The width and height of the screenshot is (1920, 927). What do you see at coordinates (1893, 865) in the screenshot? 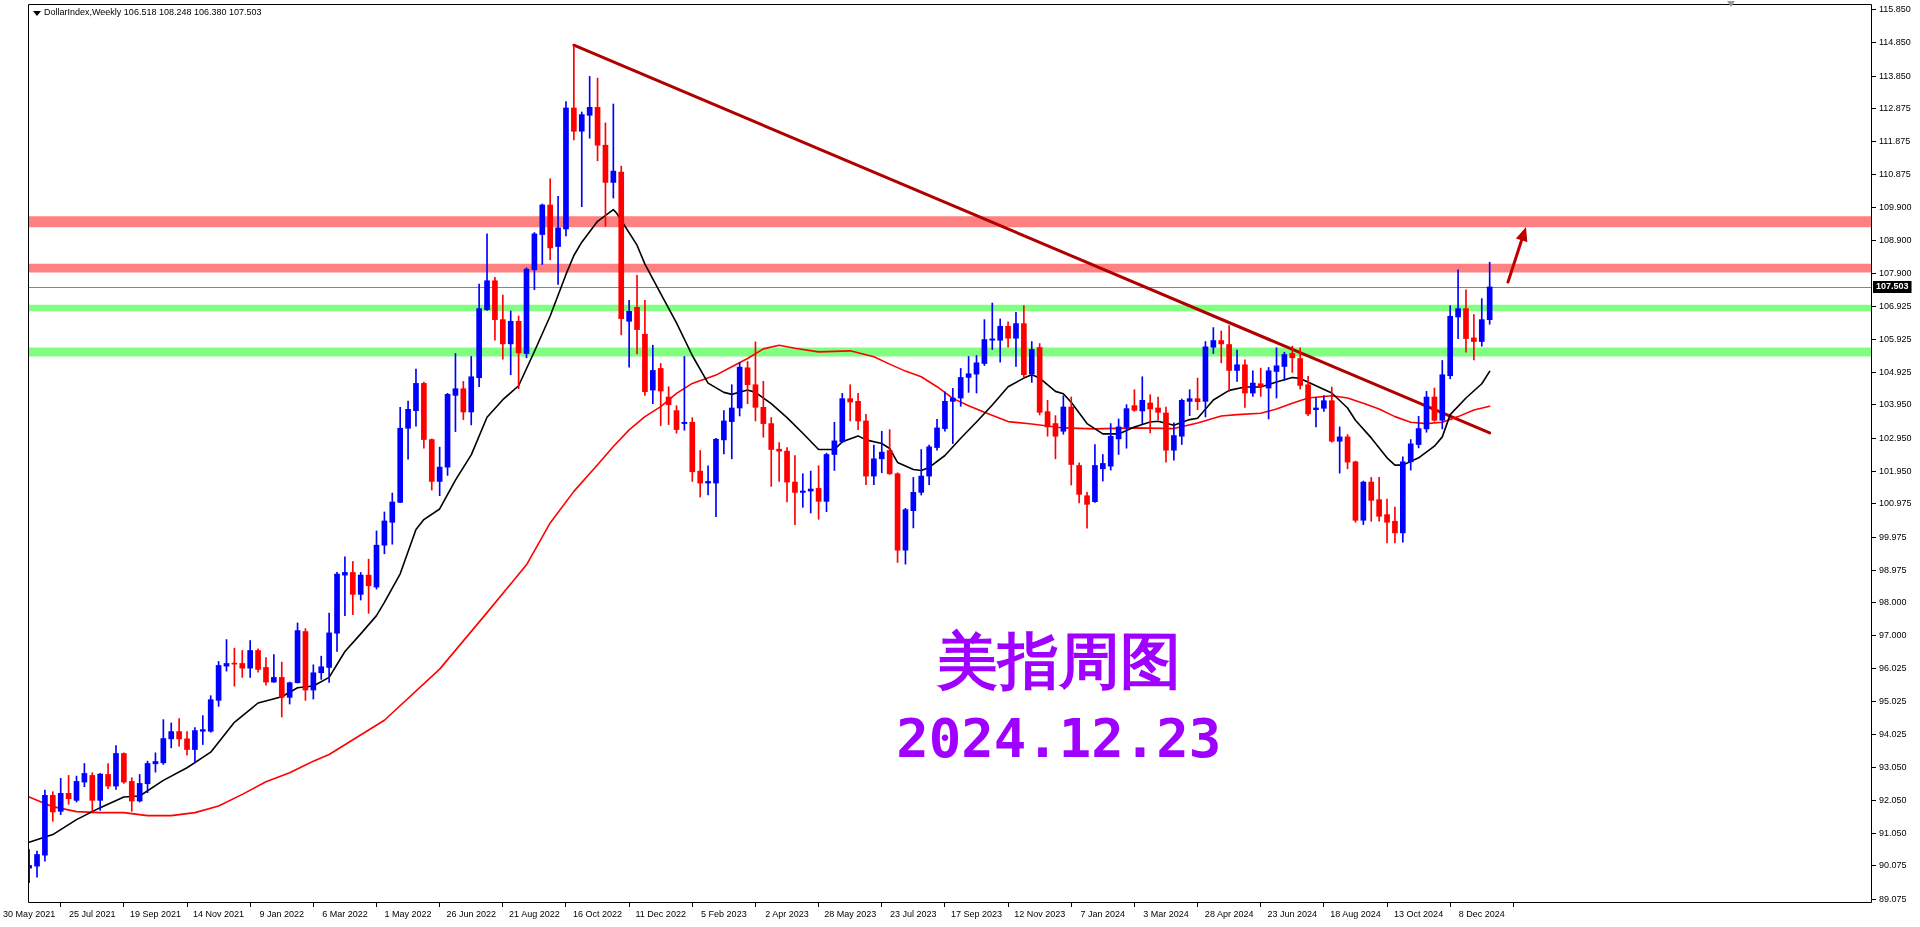
I see `y-tick-label: 90.075` at bounding box center [1893, 865].